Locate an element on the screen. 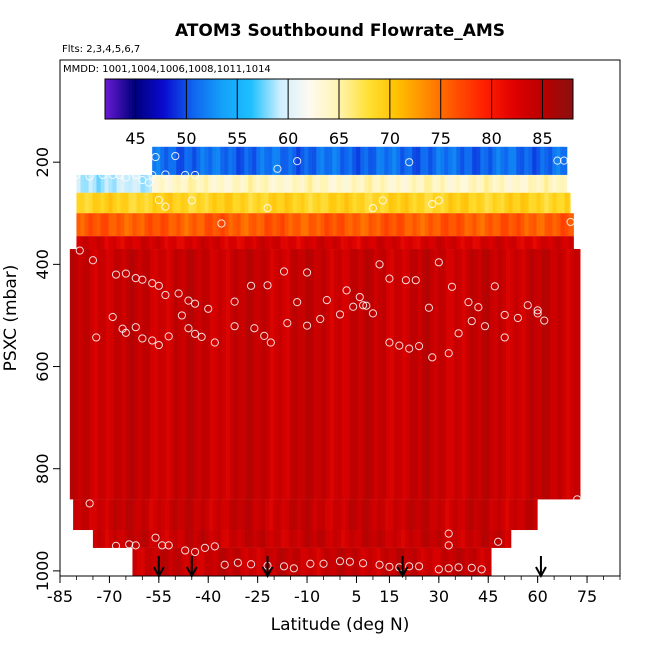 The image size is (650, 650). colorbar-tick-label: 65 is located at coordinates (339, 138).